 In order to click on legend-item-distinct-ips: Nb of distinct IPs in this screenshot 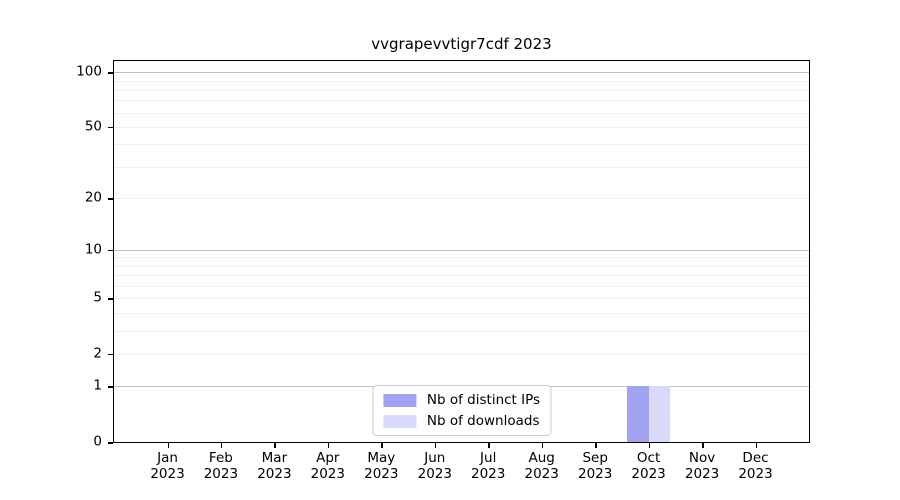, I will do `click(461, 400)`.